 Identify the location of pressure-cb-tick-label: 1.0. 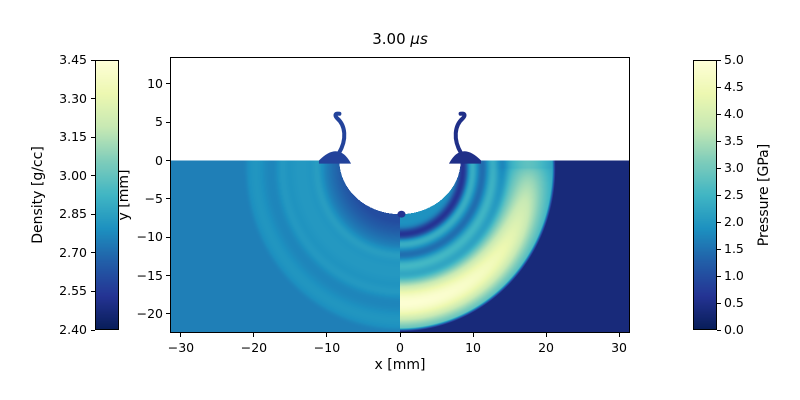
(734, 275).